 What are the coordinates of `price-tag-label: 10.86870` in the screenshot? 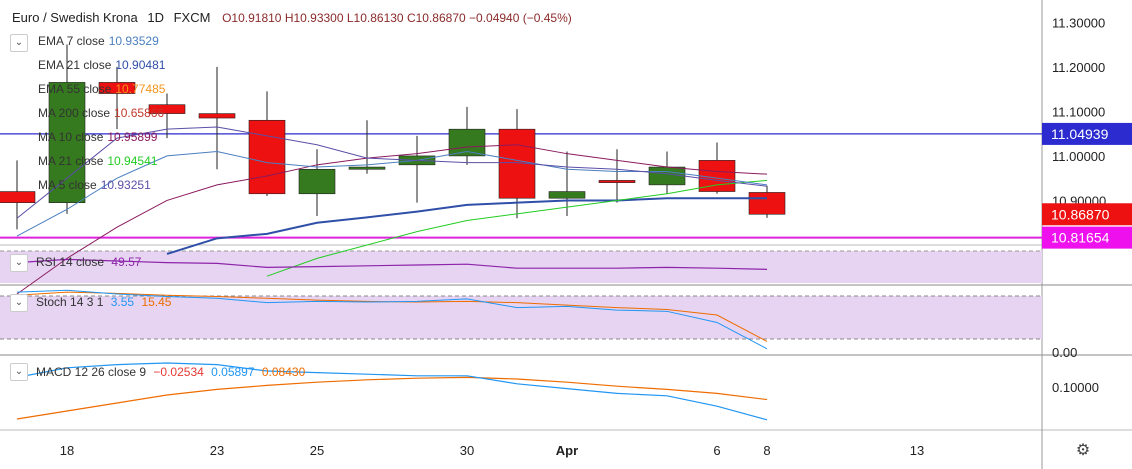 It's located at (1080, 214).